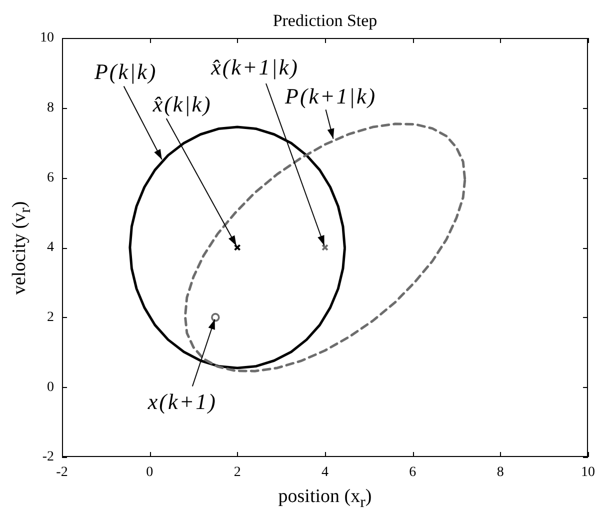  What do you see at coordinates (50, 108) in the screenshot?
I see `y-tick-label: 8` at bounding box center [50, 108].